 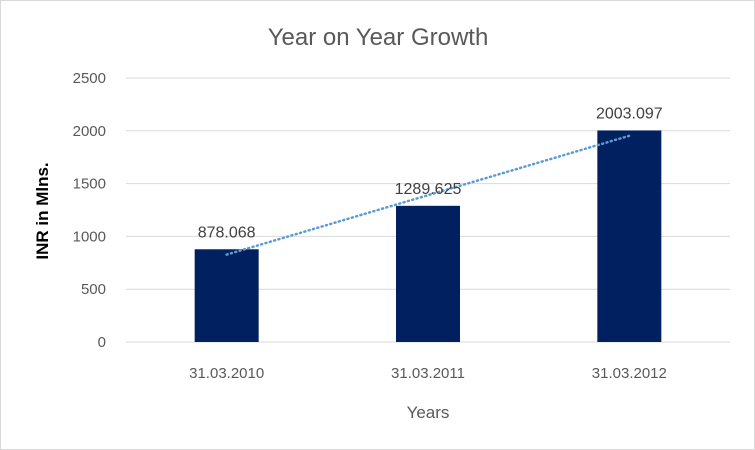 What do you see at coordinates (42, 210) in the screenshot?
I see `y-axis-label: INR in Mlns.` at bounding box center [42, 210].